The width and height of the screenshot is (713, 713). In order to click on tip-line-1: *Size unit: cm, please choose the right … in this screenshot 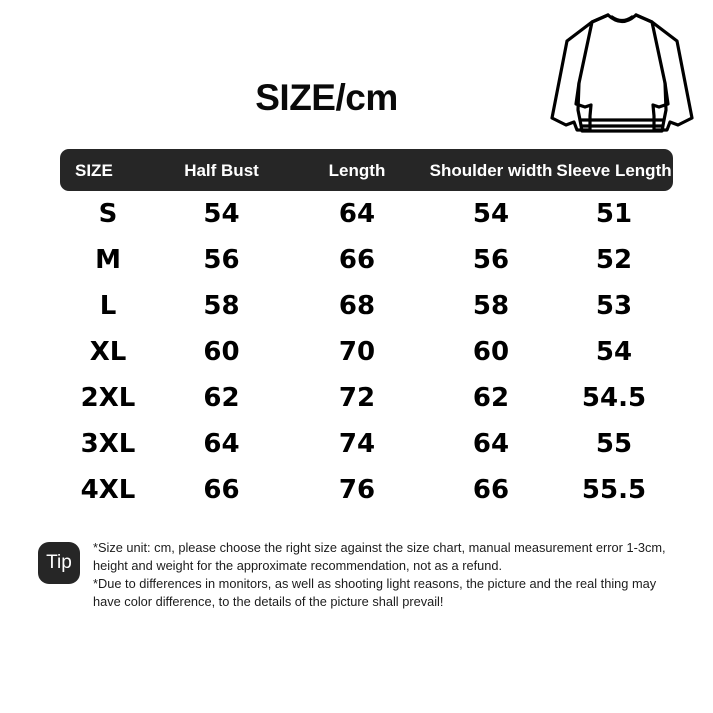, I will do `click(379, 556)`.